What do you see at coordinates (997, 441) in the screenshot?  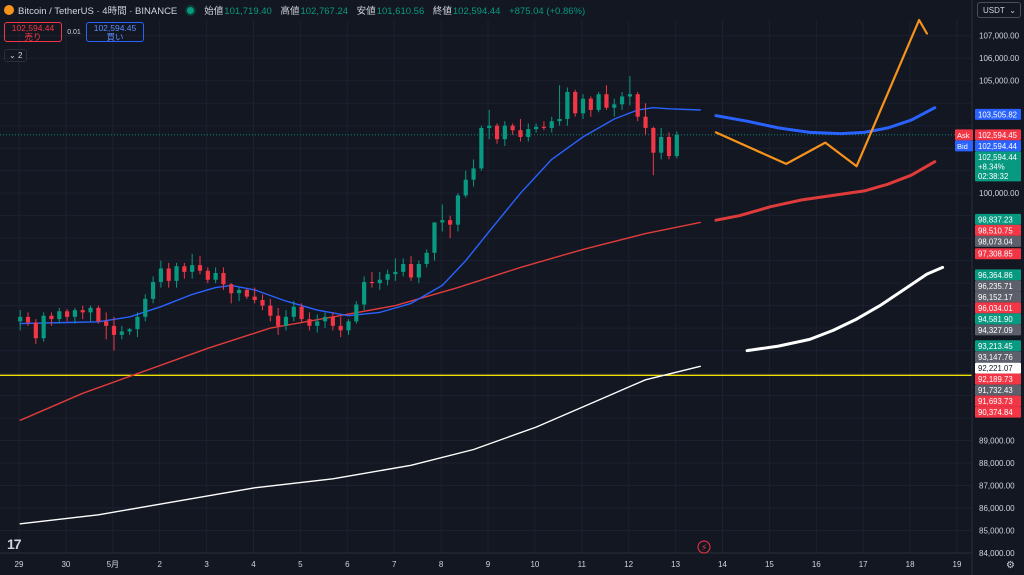 I see `price-tick-label: 89,000.00` at bounding box center [997, 441].